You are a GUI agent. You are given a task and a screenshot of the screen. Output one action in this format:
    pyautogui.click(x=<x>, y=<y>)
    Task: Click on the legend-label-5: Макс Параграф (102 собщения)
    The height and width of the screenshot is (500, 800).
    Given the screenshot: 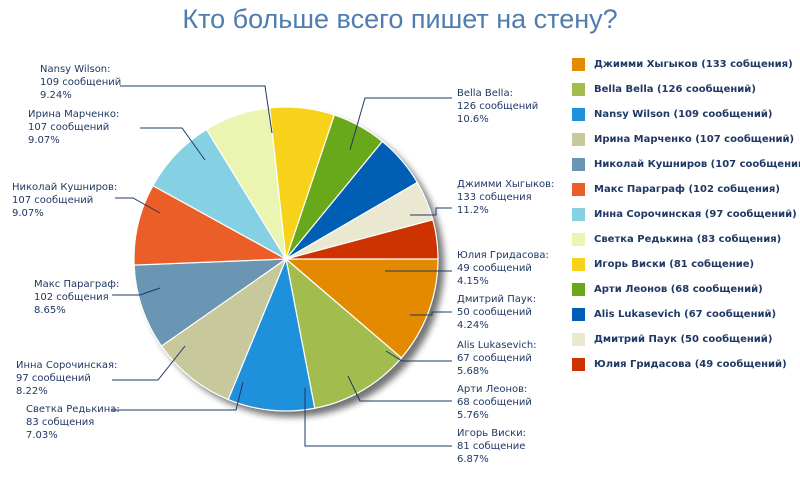 What is the action you would take?
    pyautogui.click(x=687, y=189)
    